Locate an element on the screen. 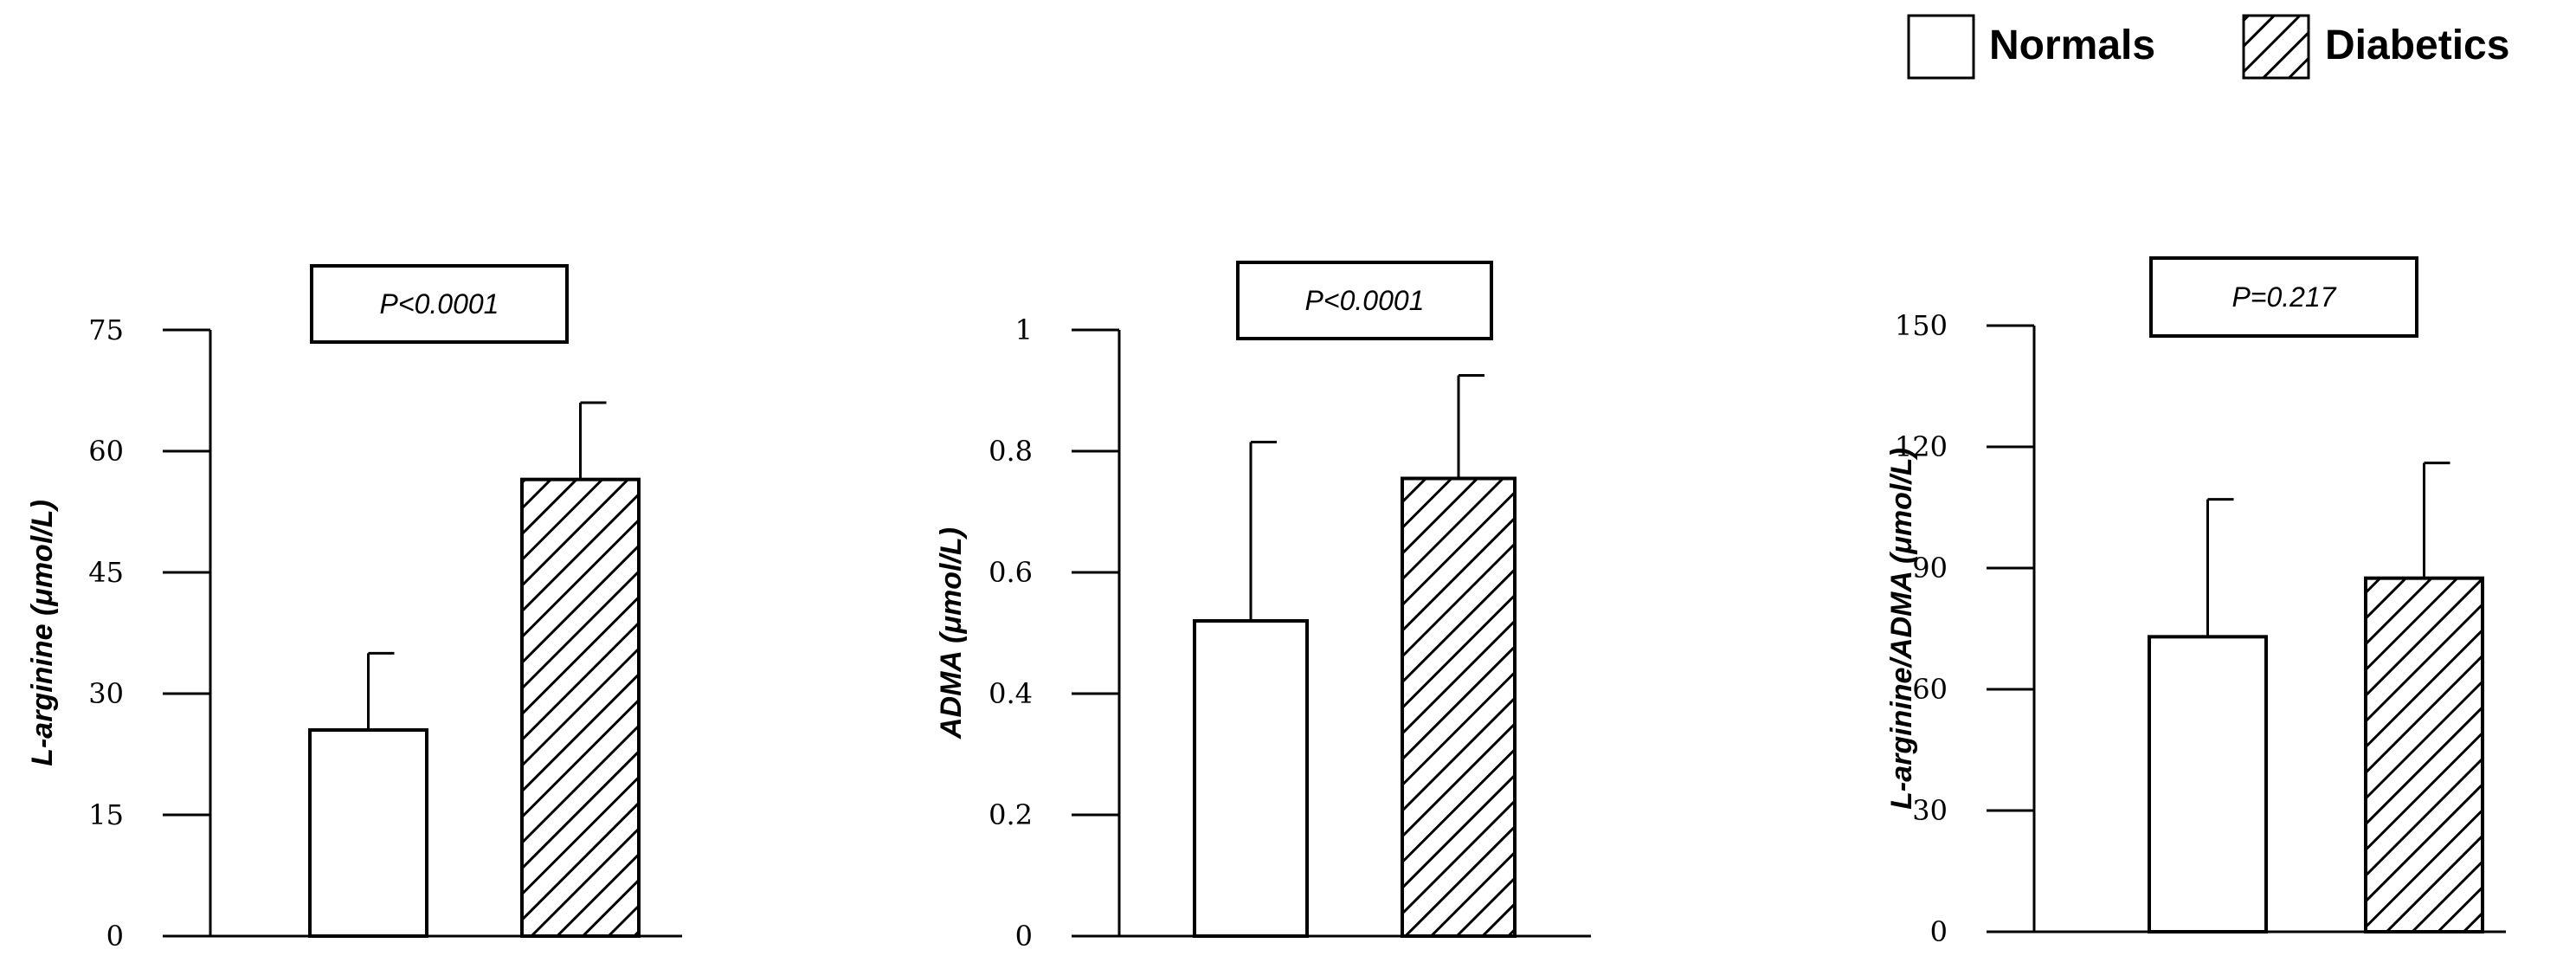 This screenshot has width=2576, height=969. y-tick-label: 45 is located at coordinates (106, 572).